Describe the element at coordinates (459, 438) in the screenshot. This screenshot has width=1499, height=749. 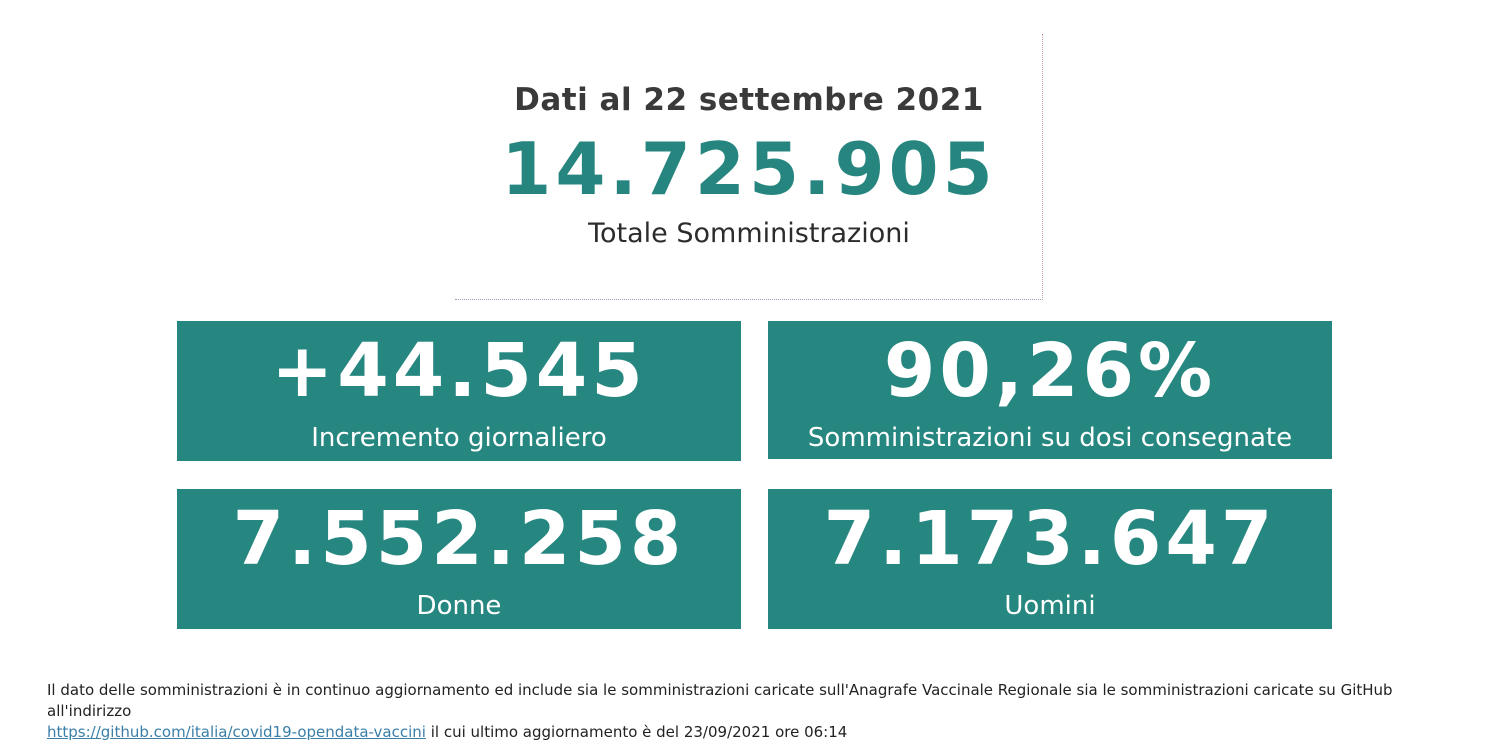
I see `daily-increment-label: Incremento giornaliero` at that location.